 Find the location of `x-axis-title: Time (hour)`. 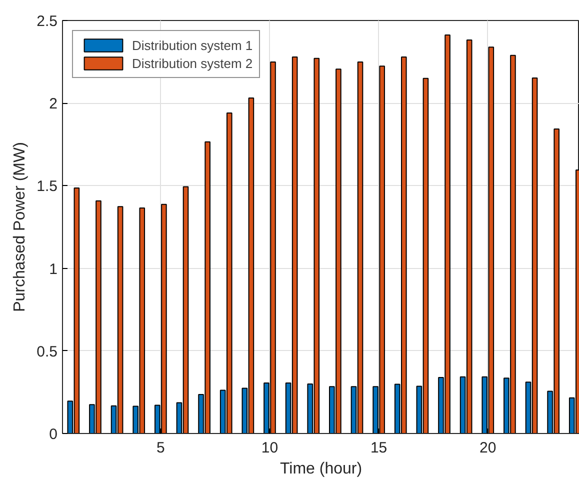

x-axis-title: Time (hour) is located at coordinates (321, 469).